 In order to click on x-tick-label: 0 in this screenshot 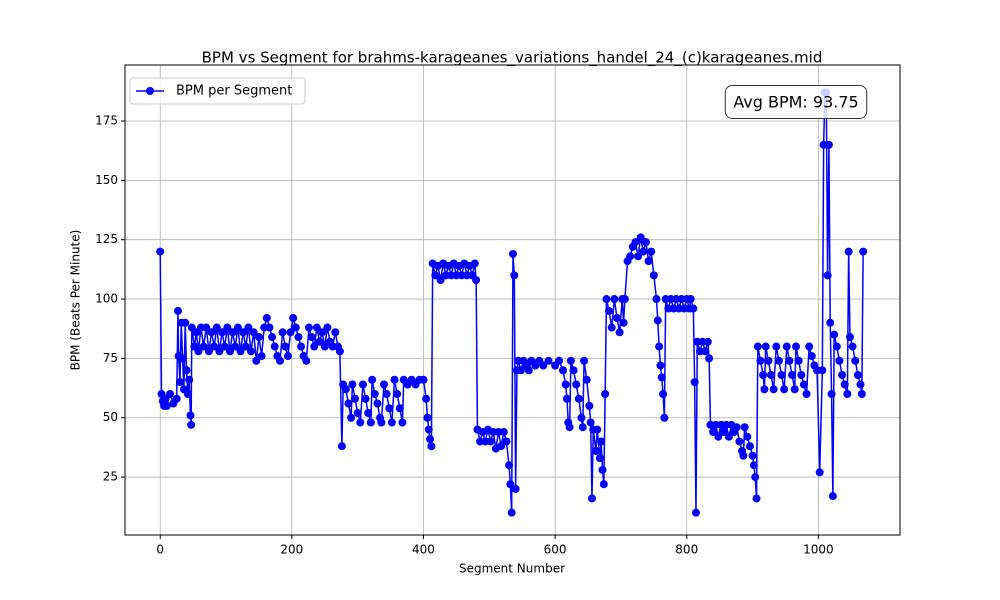, I will do `click(160, 550)`.